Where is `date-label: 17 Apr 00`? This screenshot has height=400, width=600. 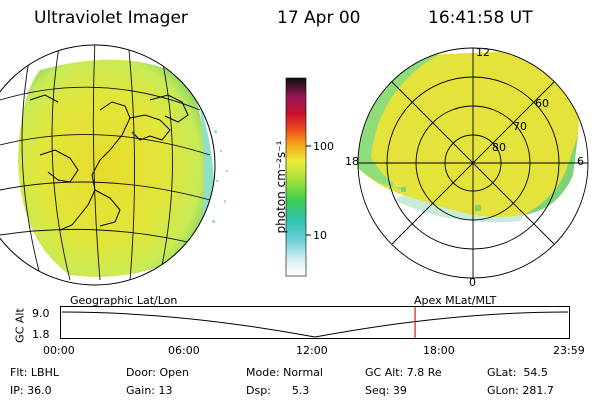 date-label: 17 Apr 00 is located at coordinates (319, 18).